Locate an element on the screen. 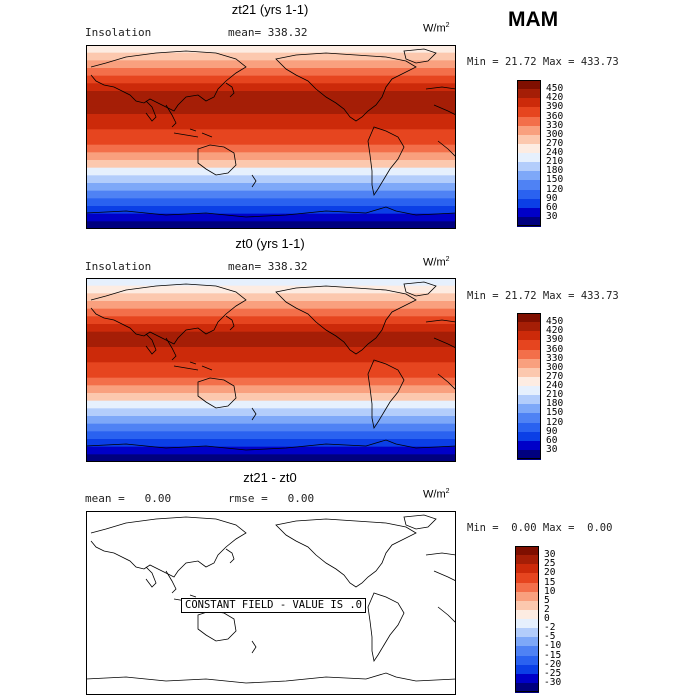 This screenshot has height=700, width=700. panel-3-min-value: 0.00 is located at coordinates (524, 528).